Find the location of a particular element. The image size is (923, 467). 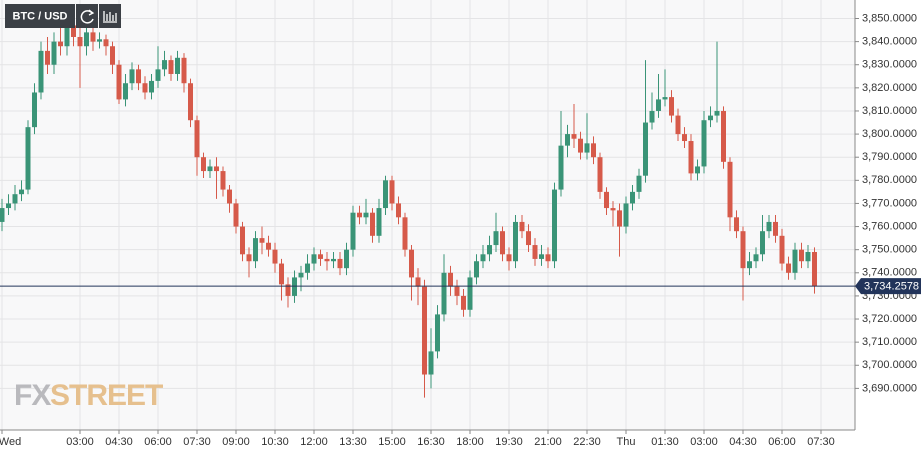

y-tick-label: 3,800.0000 is located at coordinates (889, 134).